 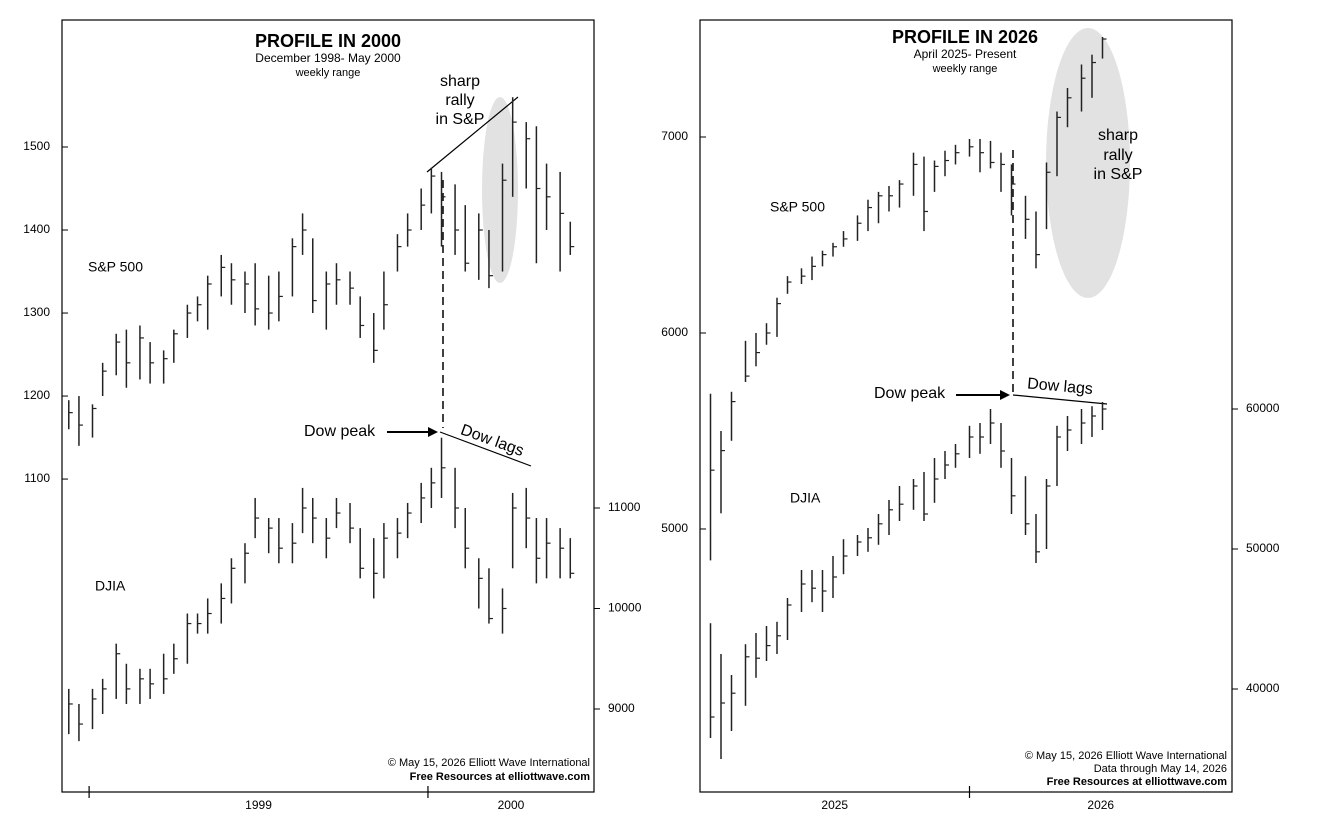 I want to click on y-tick-label: 1500, so click(x=36, y=146).